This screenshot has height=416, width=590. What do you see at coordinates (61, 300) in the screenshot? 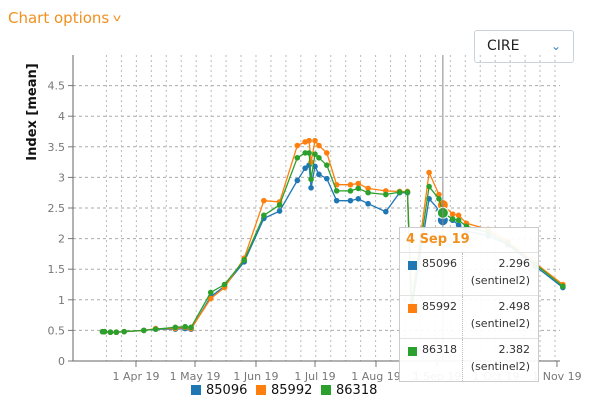
I see `y-tick-label: 1` at bounding box center [61, 300].